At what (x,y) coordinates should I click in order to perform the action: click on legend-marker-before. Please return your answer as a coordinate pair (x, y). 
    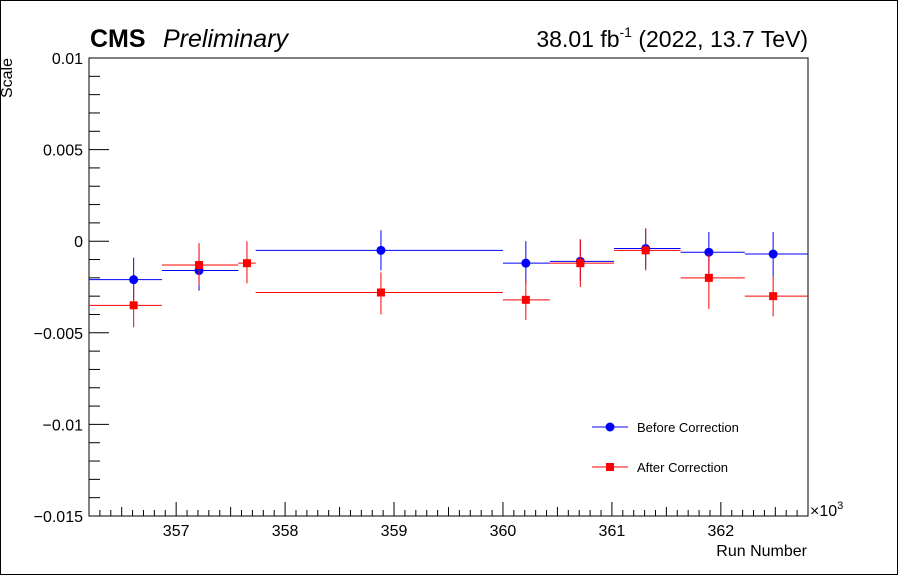
    Looking at the image, I should click on (610, 427).